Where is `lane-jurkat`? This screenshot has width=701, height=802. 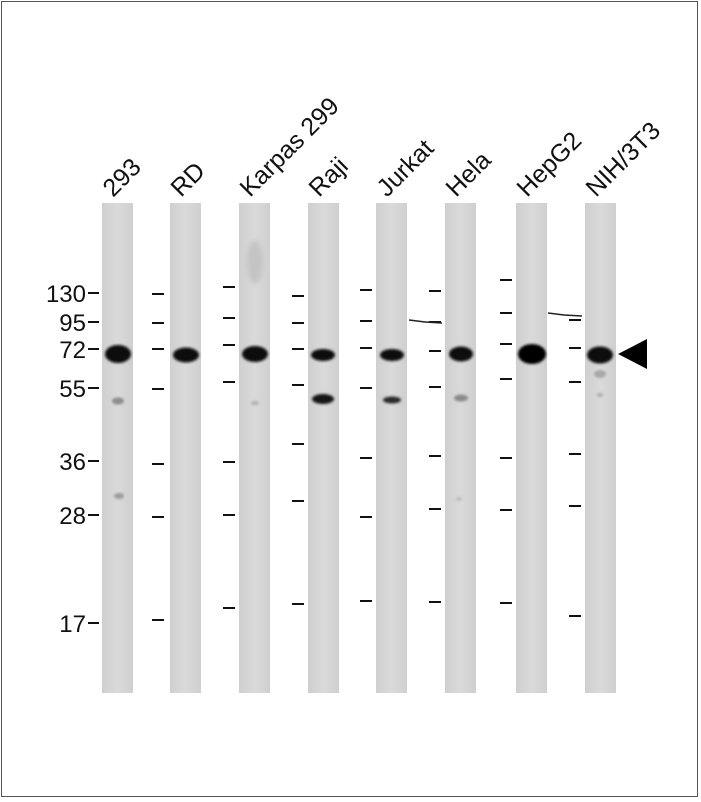
lane-jurkat is located at coordinates (391, 448).